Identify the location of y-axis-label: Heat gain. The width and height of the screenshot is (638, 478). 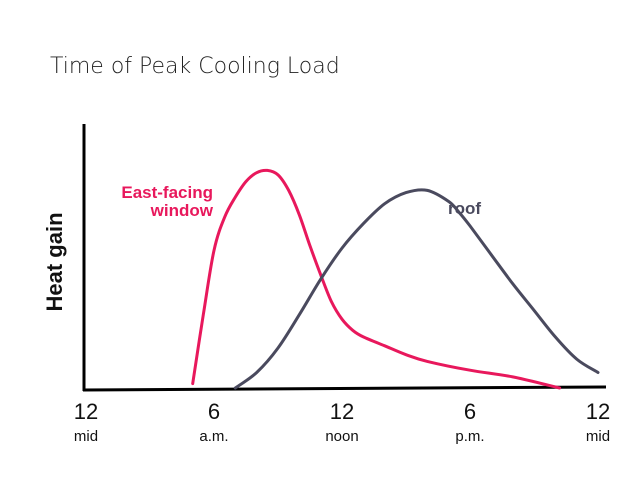
(54, 261).